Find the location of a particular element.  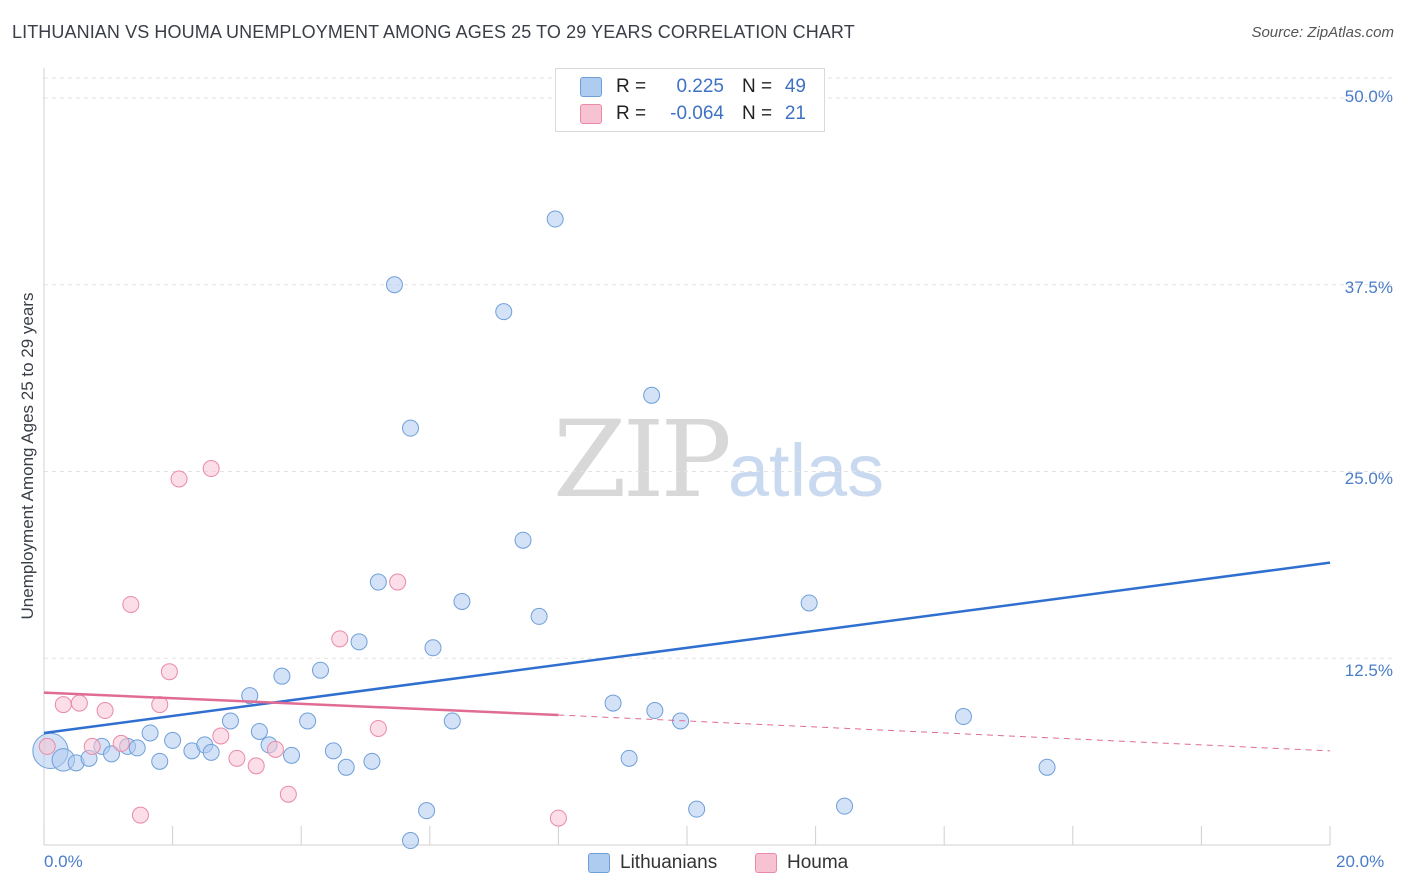

x-tick-label: 20.0% is located at coordinates (1360, 861).